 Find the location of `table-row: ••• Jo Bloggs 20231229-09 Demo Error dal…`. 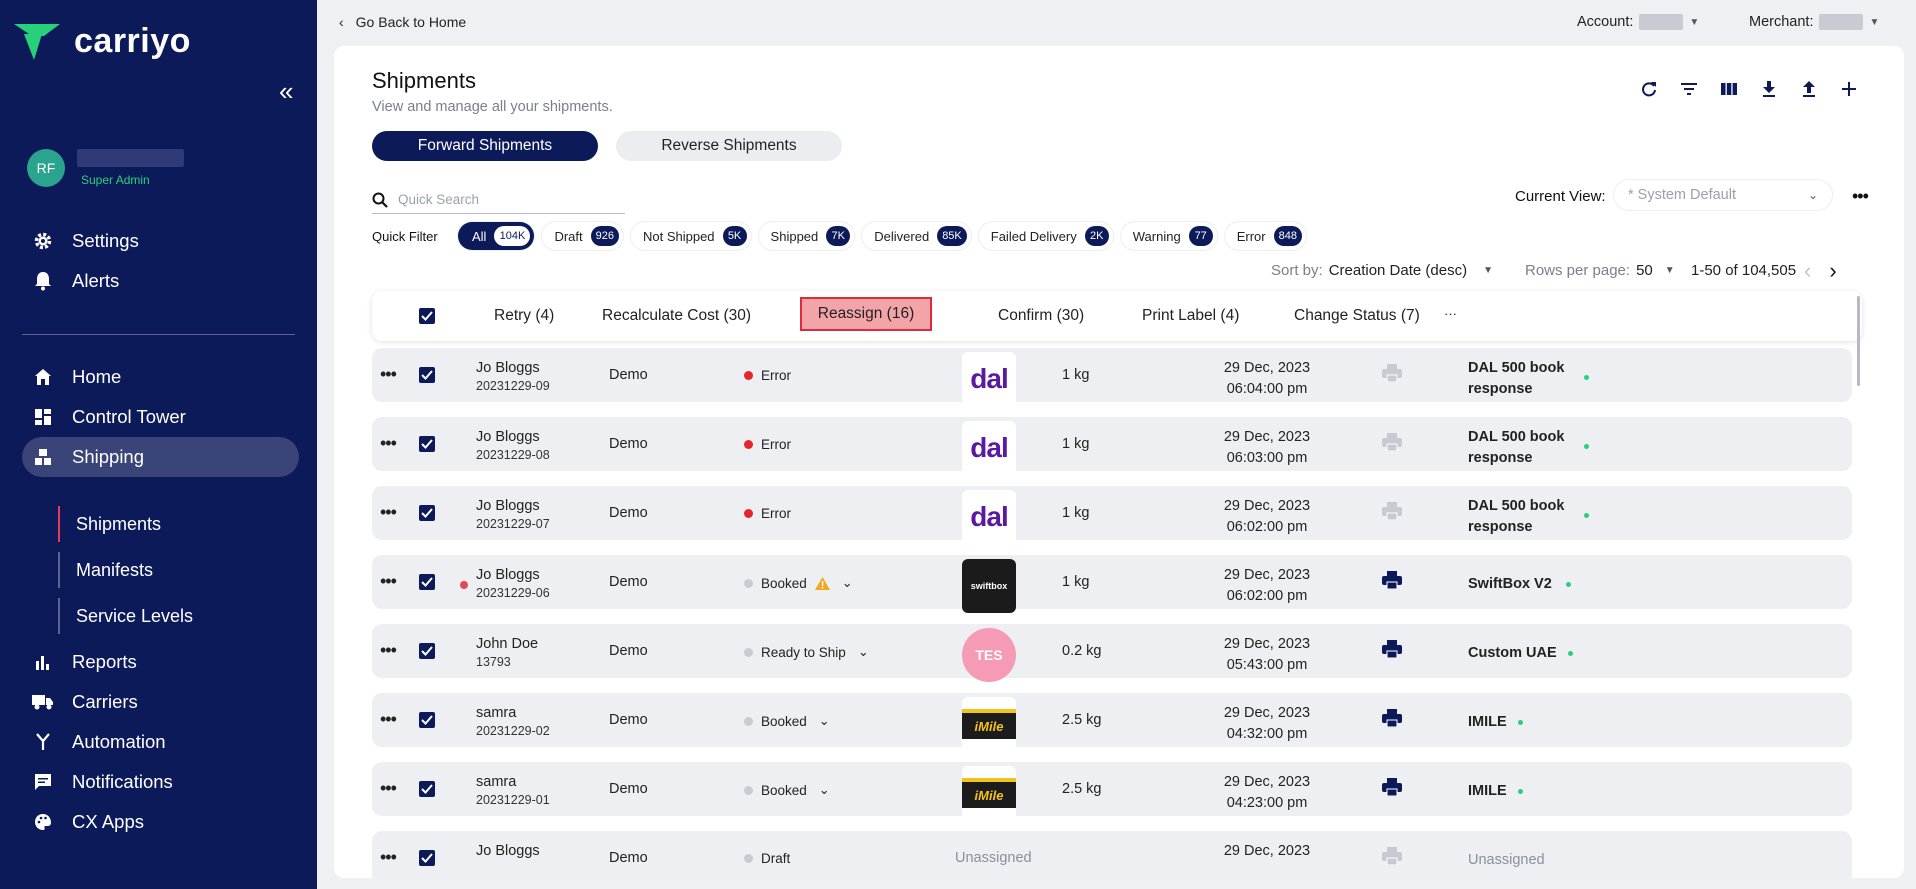

table-row: ••• Jo Bloggs 20231229-09 Demo Error dal… is located at coordinates (1112, 377).